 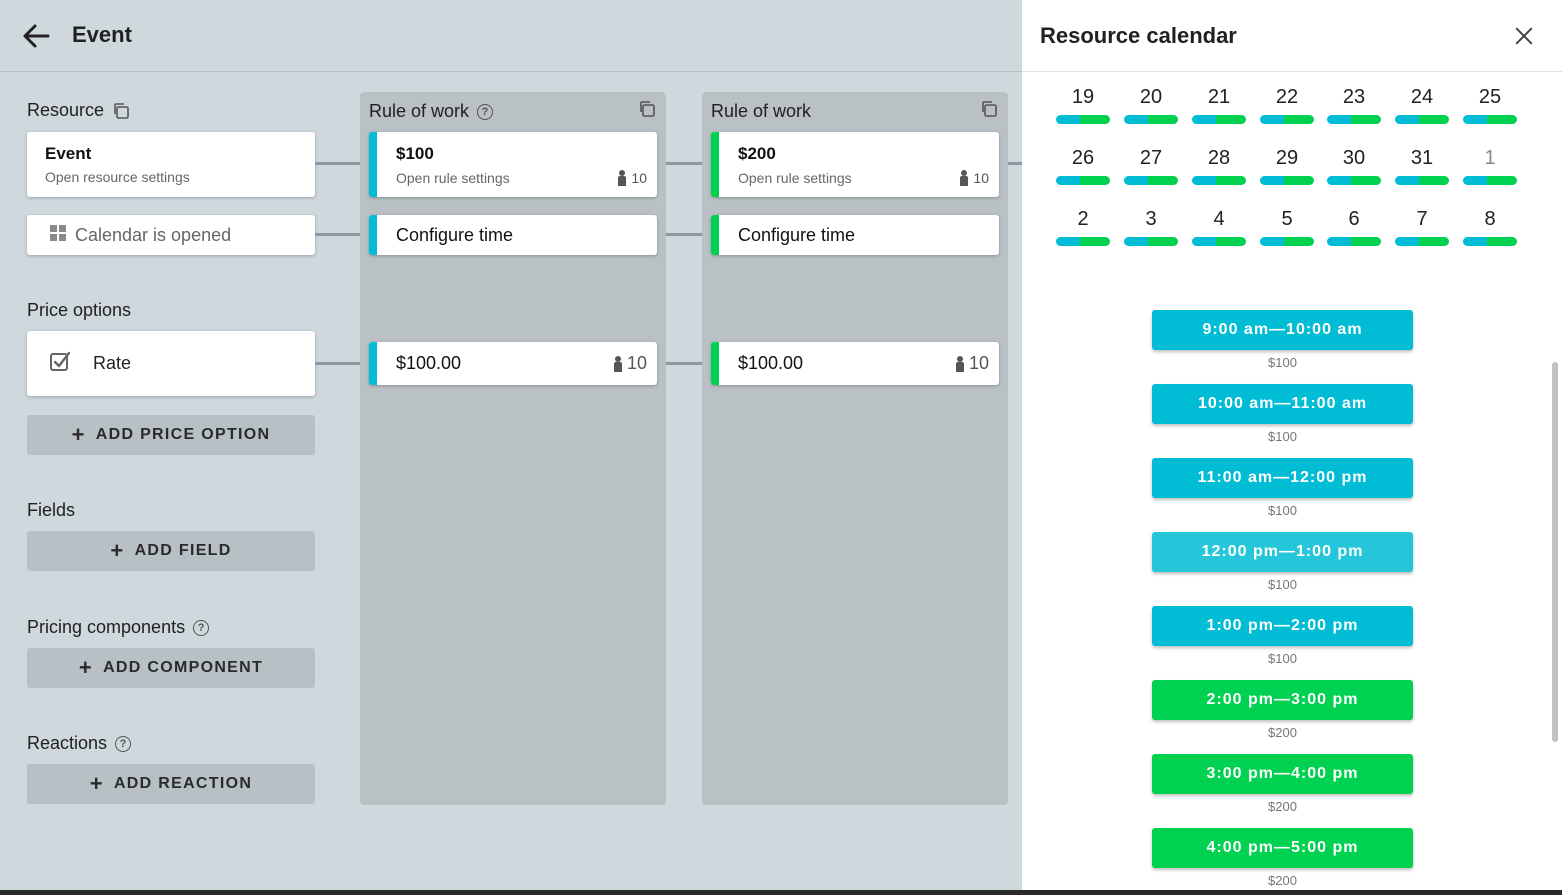 What do you see at coordinates (1083, 97) in the screenshot?
I see `calendar-day-number: 19` at bounding box center [1083, 97].